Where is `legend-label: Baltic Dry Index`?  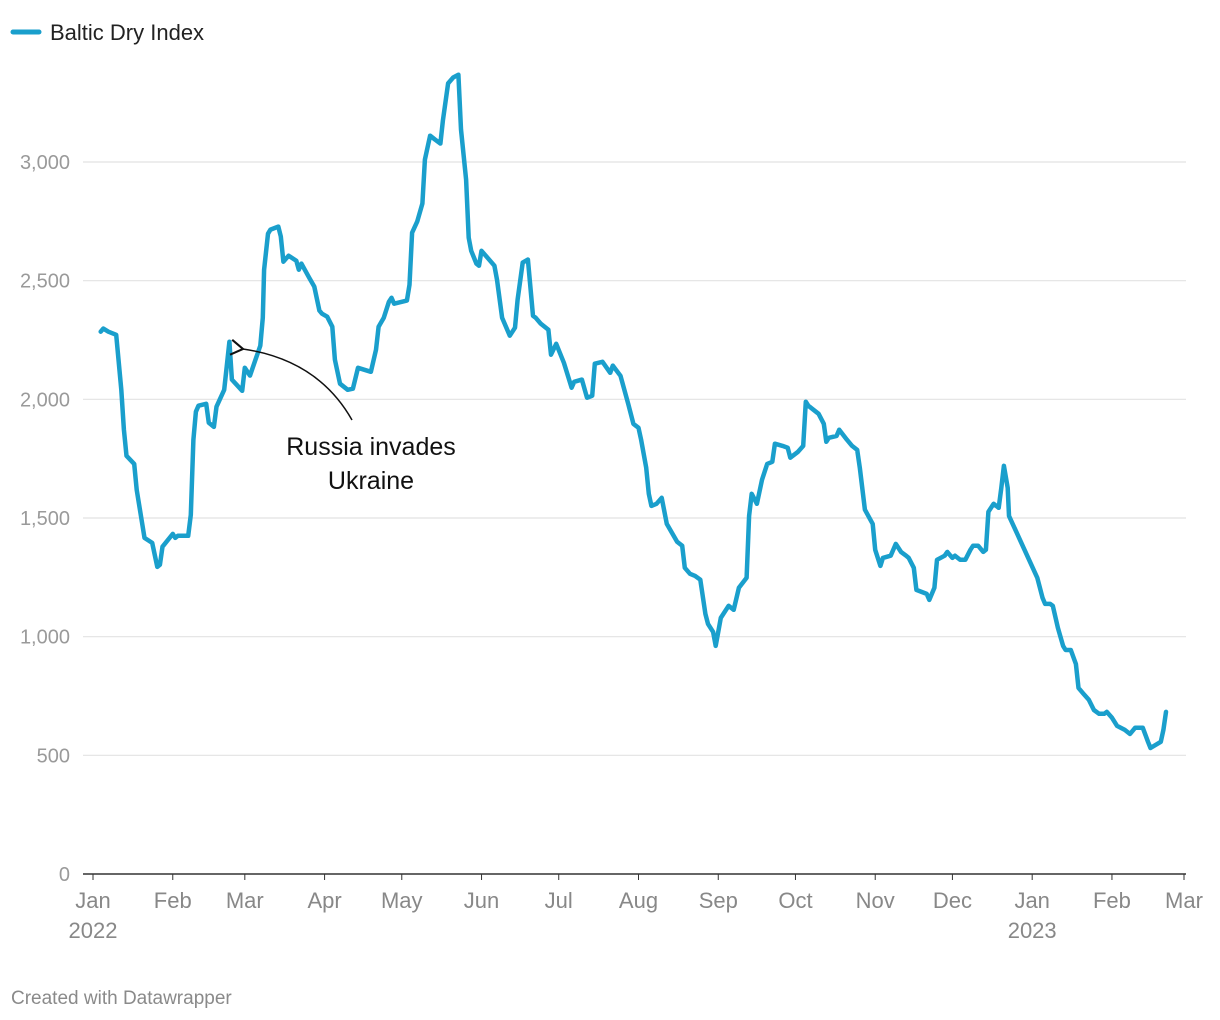 legend-label: Baltic Dry Index is located at coordinates (127, 32).